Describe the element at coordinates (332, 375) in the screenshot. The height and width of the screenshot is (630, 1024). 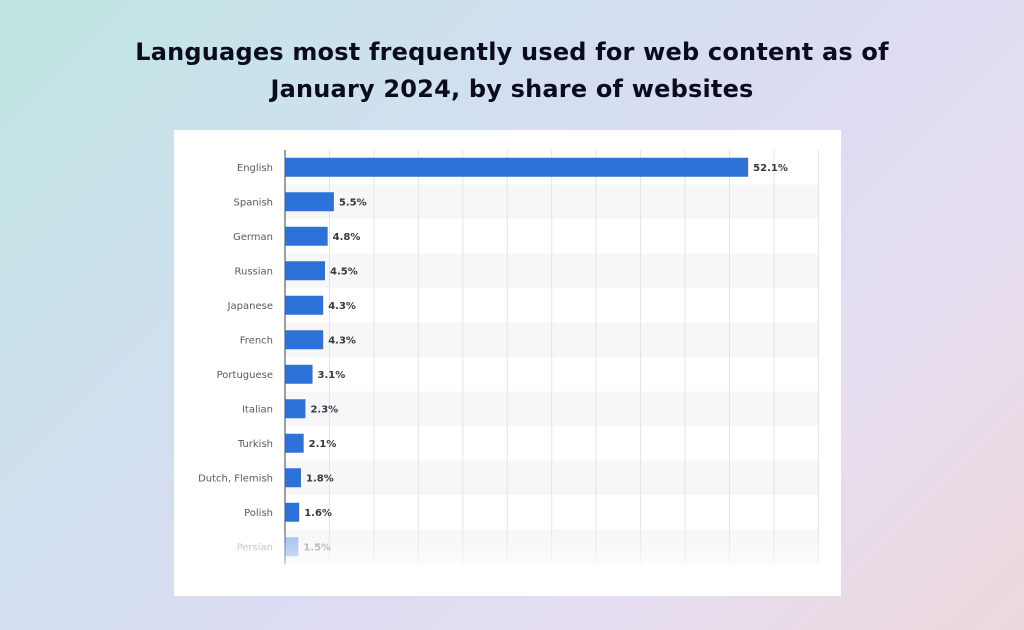
I see `value-label: 3.1%` at that location.